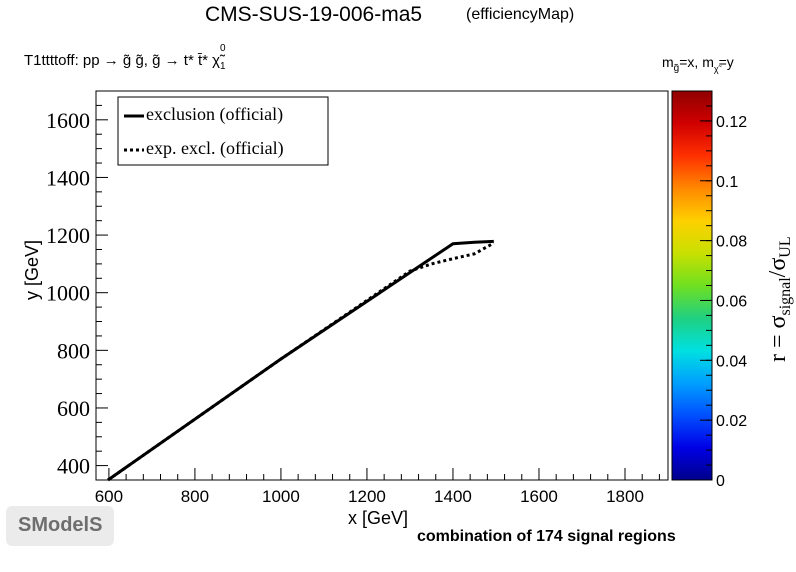 The image size is (796, 572). I want to click on mass-m1: m, so click(668, 62).